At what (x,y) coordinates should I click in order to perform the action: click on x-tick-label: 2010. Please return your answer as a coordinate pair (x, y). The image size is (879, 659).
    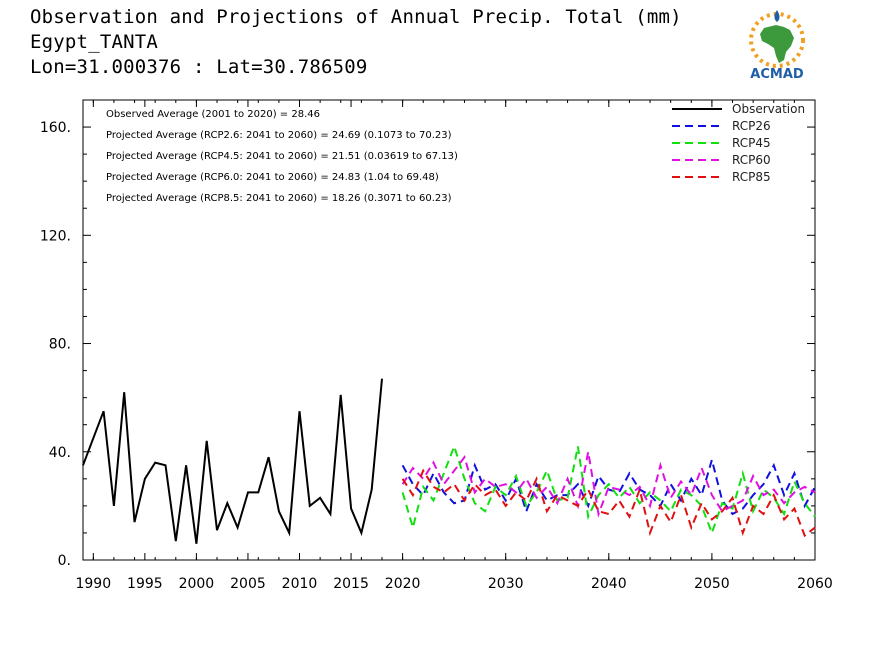
    Looking at the image, I should click on (300, 584).